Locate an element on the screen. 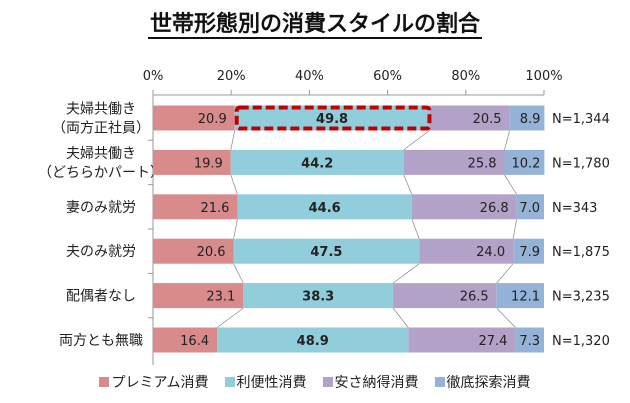  data-label: 38.3 is located at coordinates (318, 297).